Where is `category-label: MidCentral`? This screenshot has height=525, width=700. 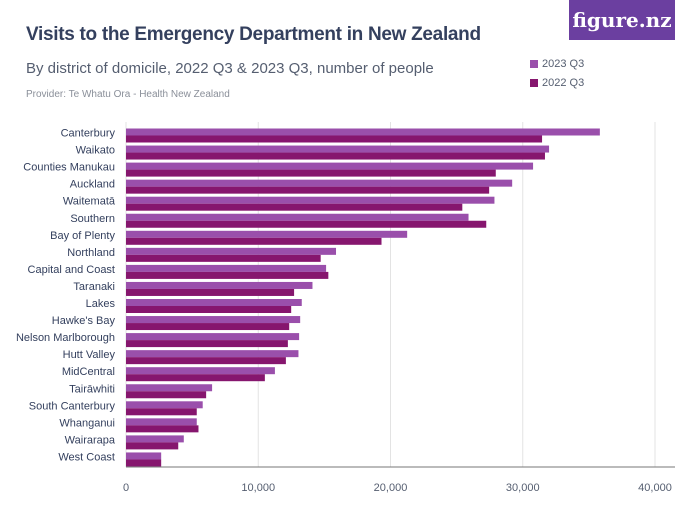 category-label: MidCentral is located at coordinates (88, 372).